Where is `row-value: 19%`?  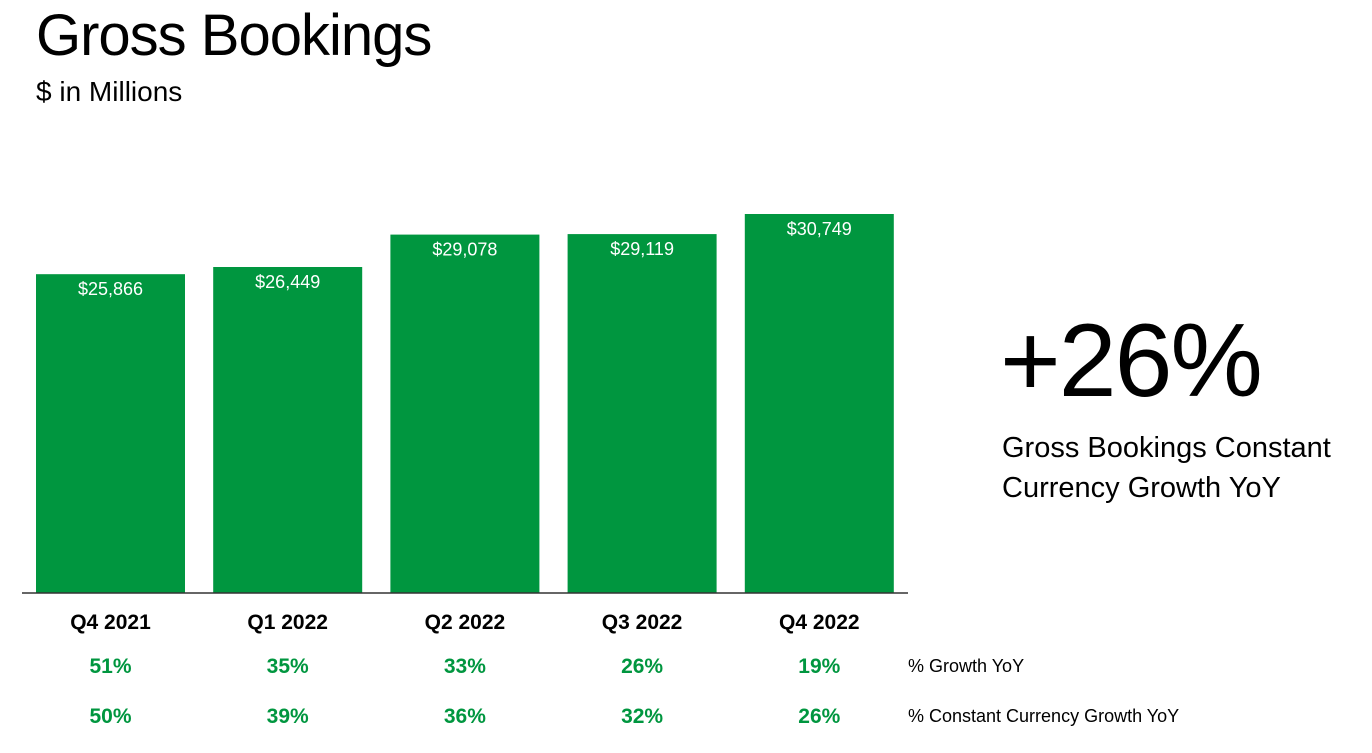
row-value: 19% is located at coordinates (819, 666).